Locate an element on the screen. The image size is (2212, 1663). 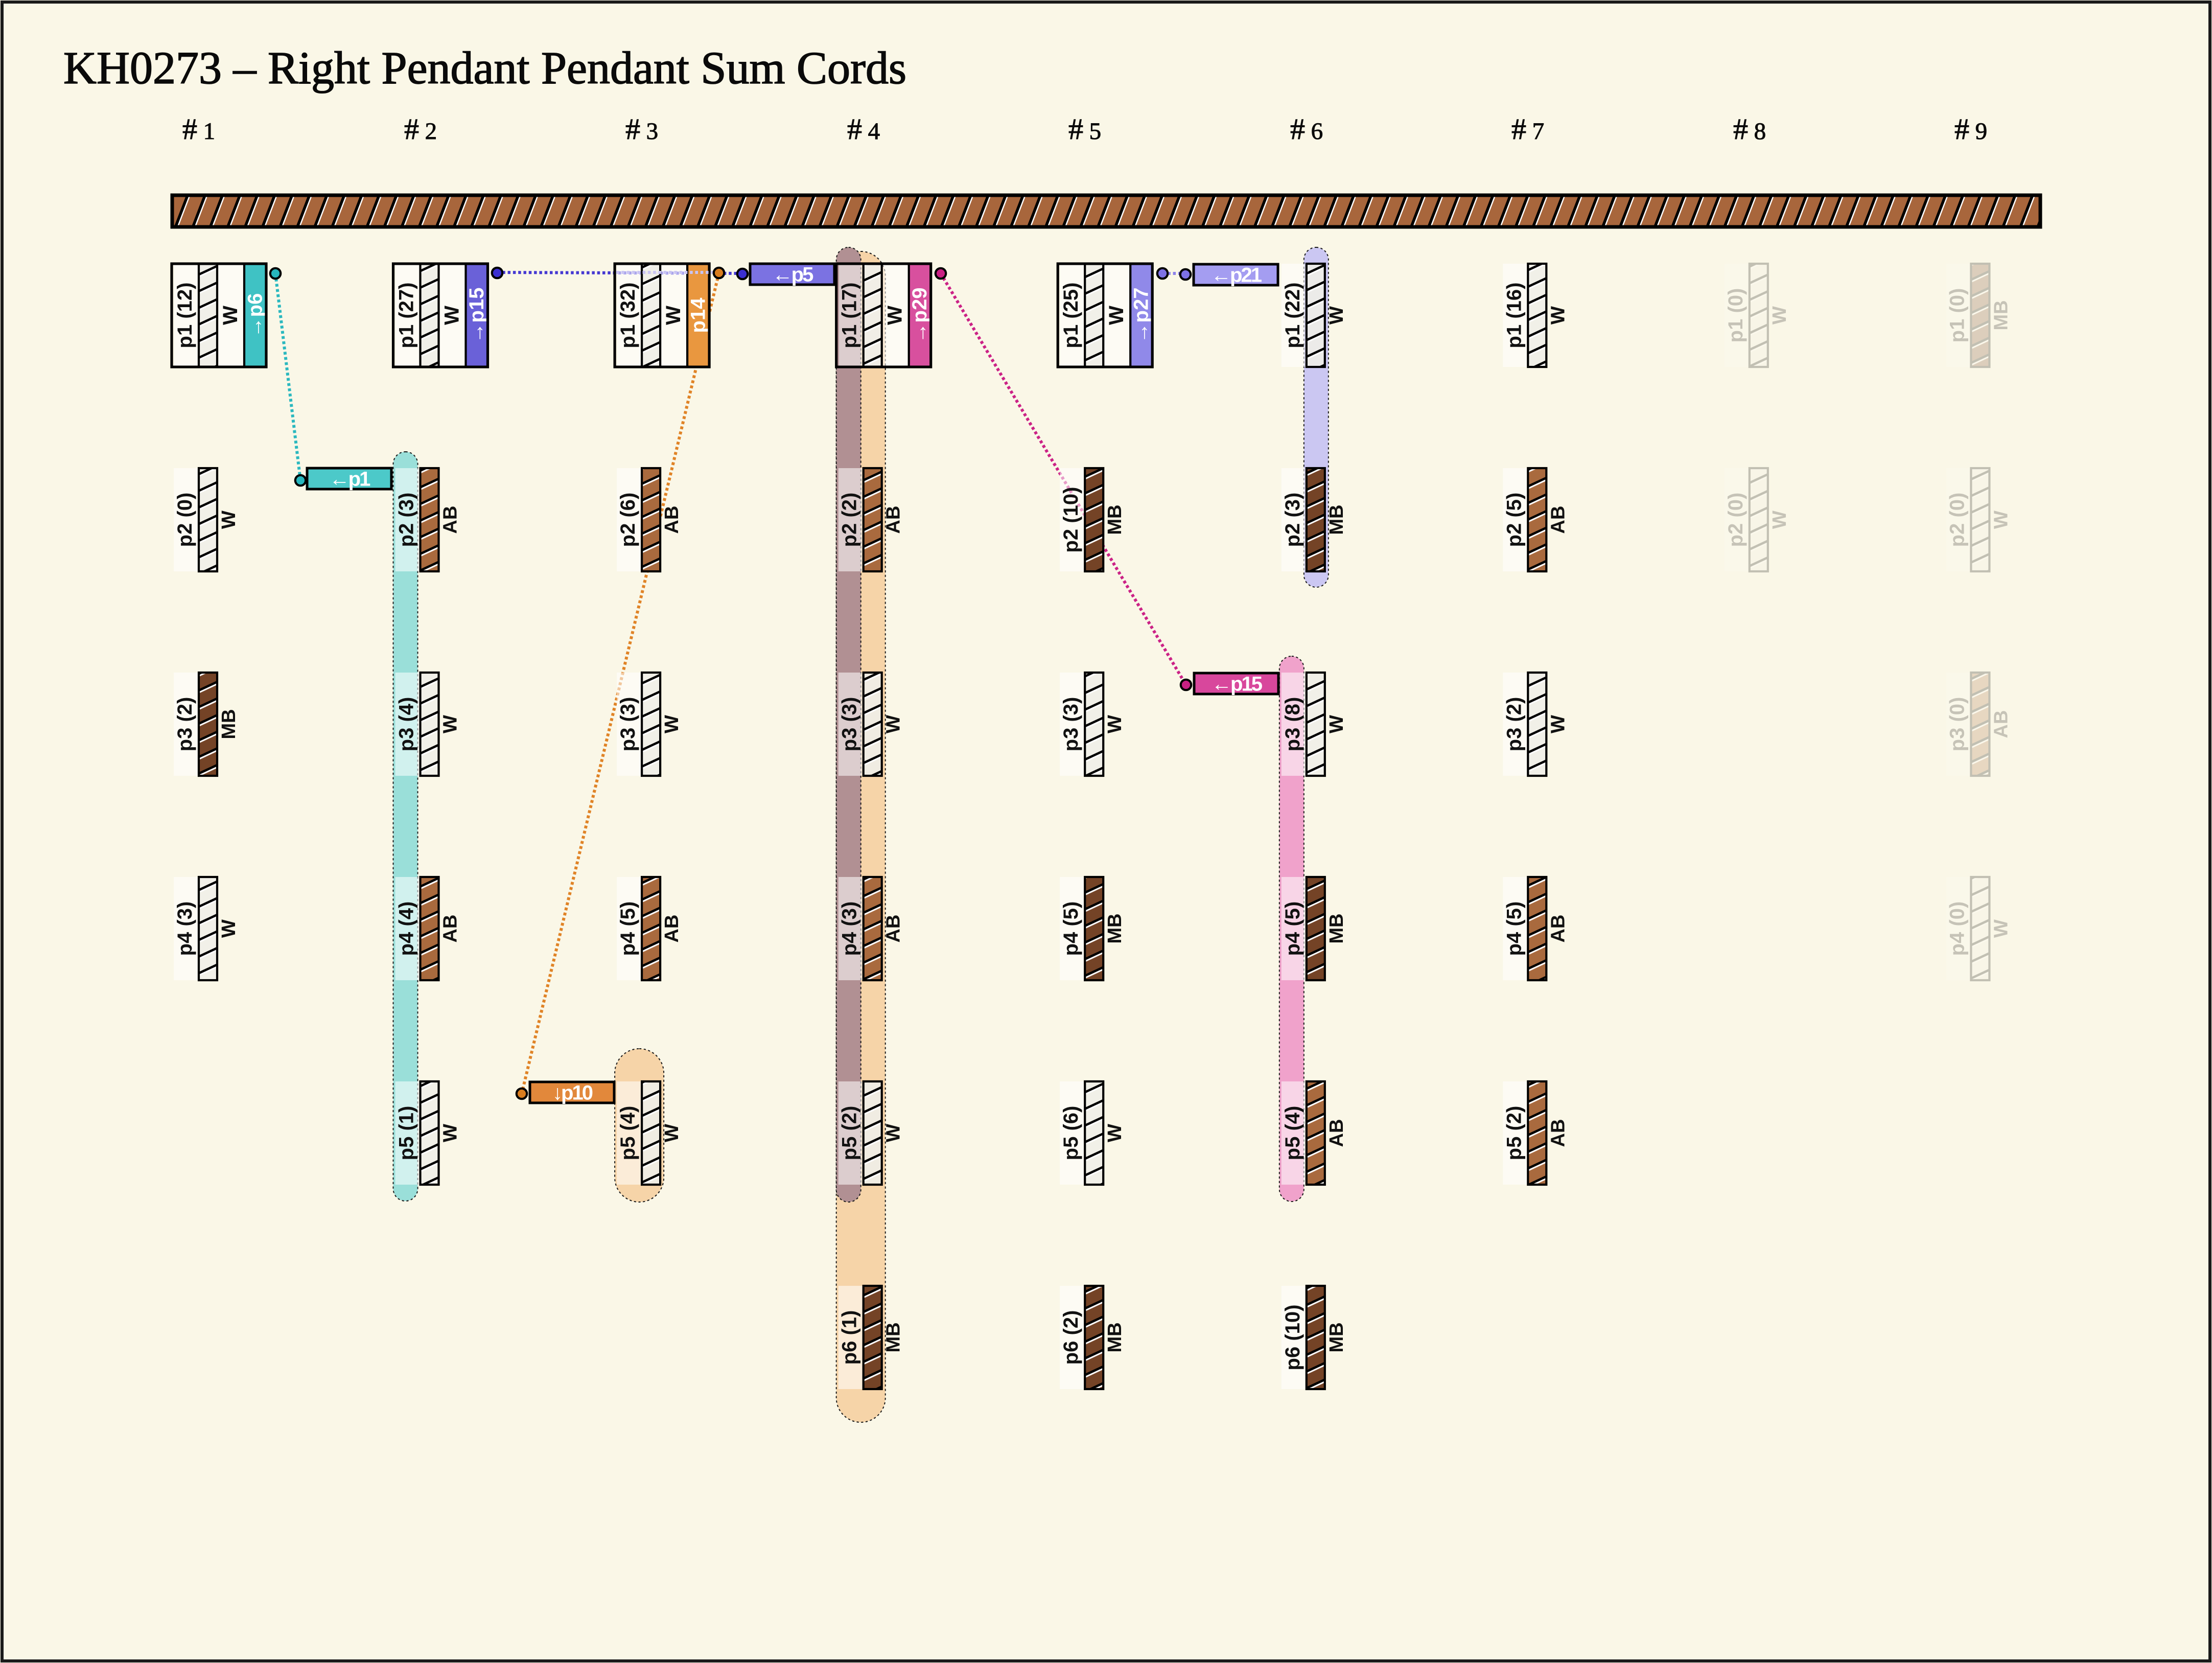
svg-text: p1 (32) is located at coordinates (628, 316).